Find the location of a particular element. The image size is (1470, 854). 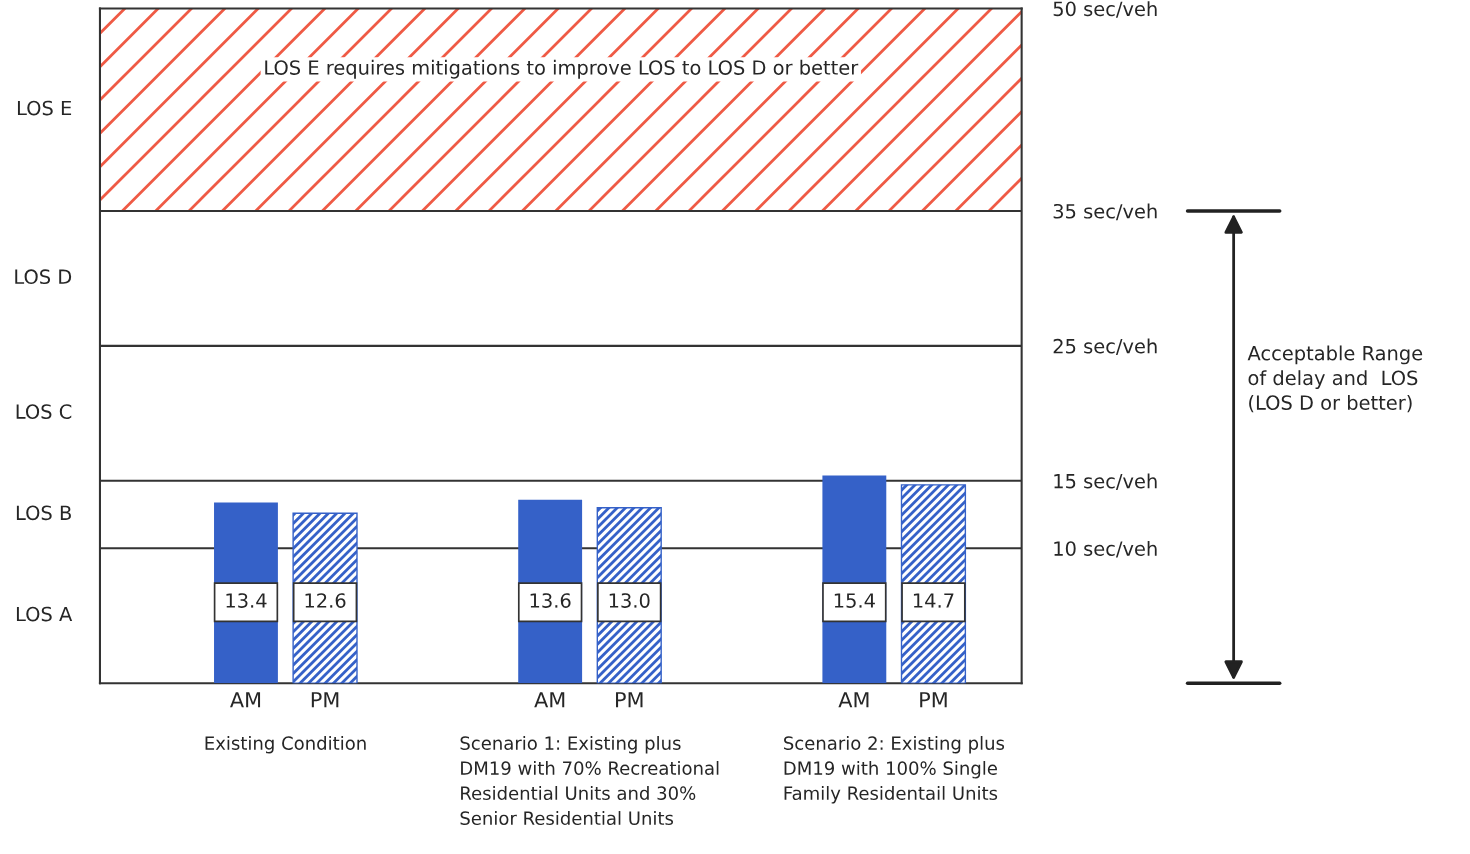

x-tick-label: Scenario 1: Existing plus DM19 with 70% Recreational Residential Units and 30% Senior Residential Units is located at coordinates (589, 780).